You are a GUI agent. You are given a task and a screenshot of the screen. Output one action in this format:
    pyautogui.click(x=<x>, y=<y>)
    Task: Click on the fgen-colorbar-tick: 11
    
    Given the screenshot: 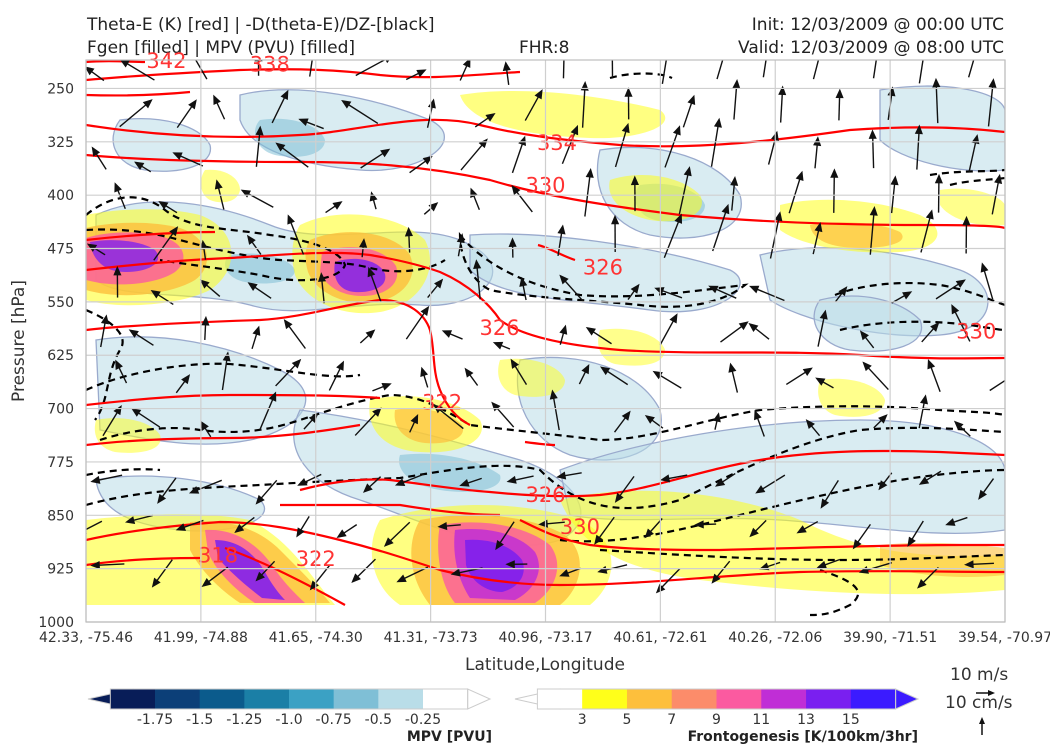 What is the action you would take?
    pyautogui.click(x=761, y=720)
    